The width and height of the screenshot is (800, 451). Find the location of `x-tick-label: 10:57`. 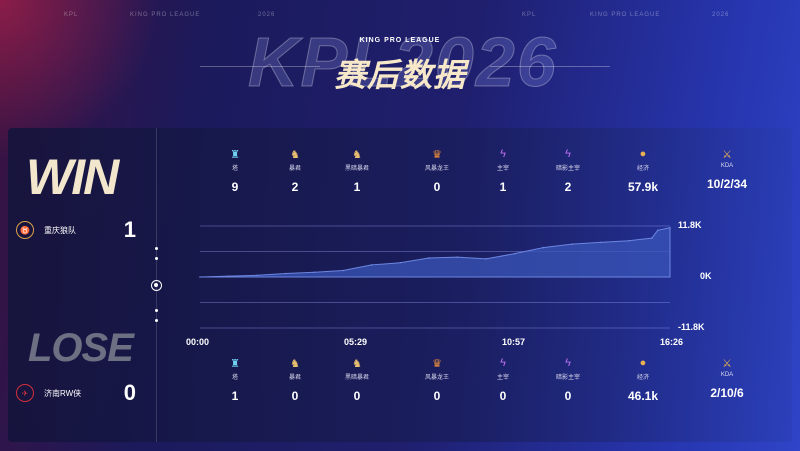

x-tick-label: 10:57 is located at coordinates (514, 342).